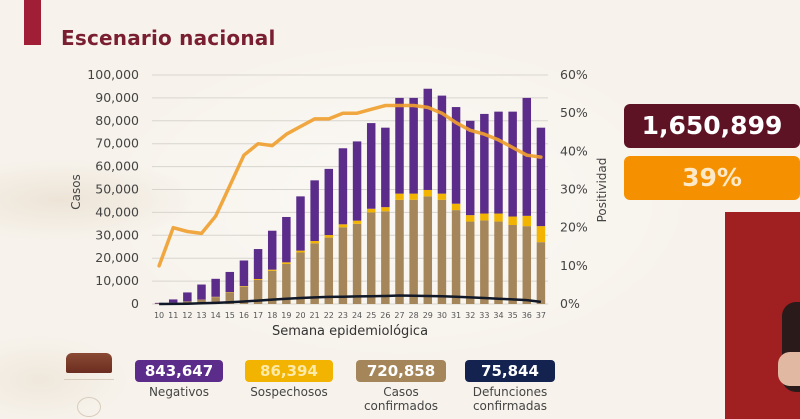 This screenshot has height=419, width=800. Describe the element at coordinates (117, 211) in the screenshot. I see `y-tick-label: 40,000` at that location.